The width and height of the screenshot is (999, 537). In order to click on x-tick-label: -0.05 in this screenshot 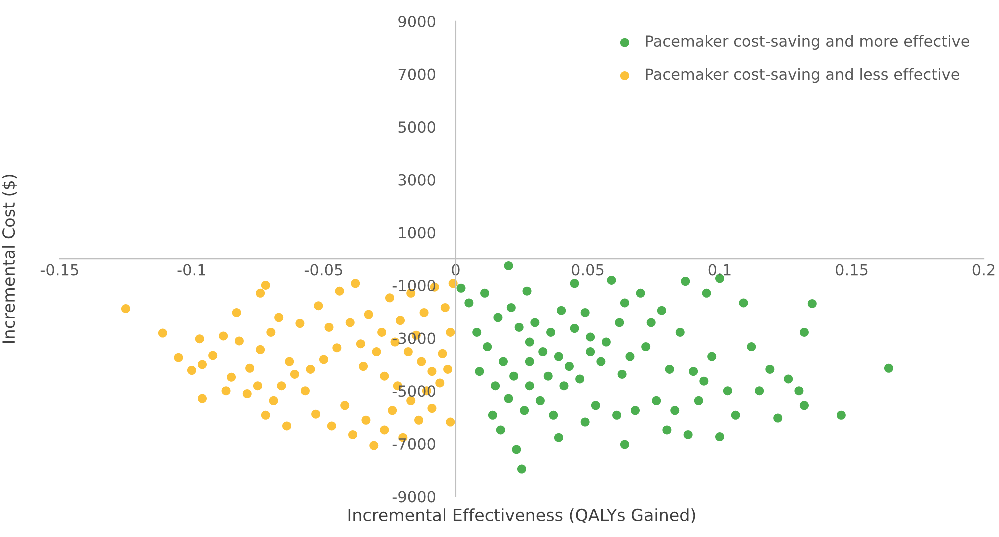, I will do `click(323, 270)`.